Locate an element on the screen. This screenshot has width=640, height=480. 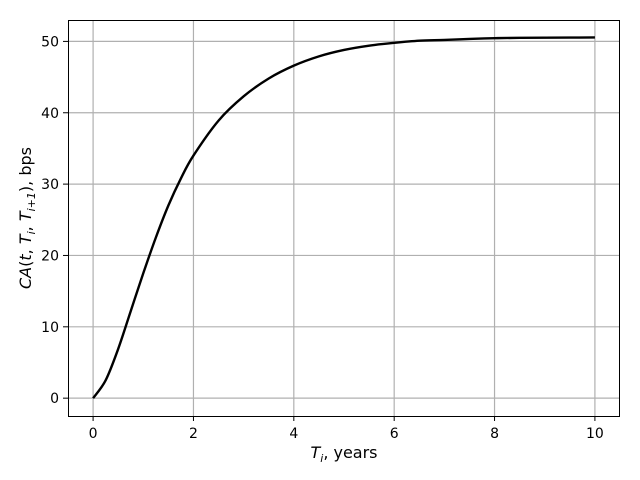
x-label-symbol: T is located at coordinates (315, 452).